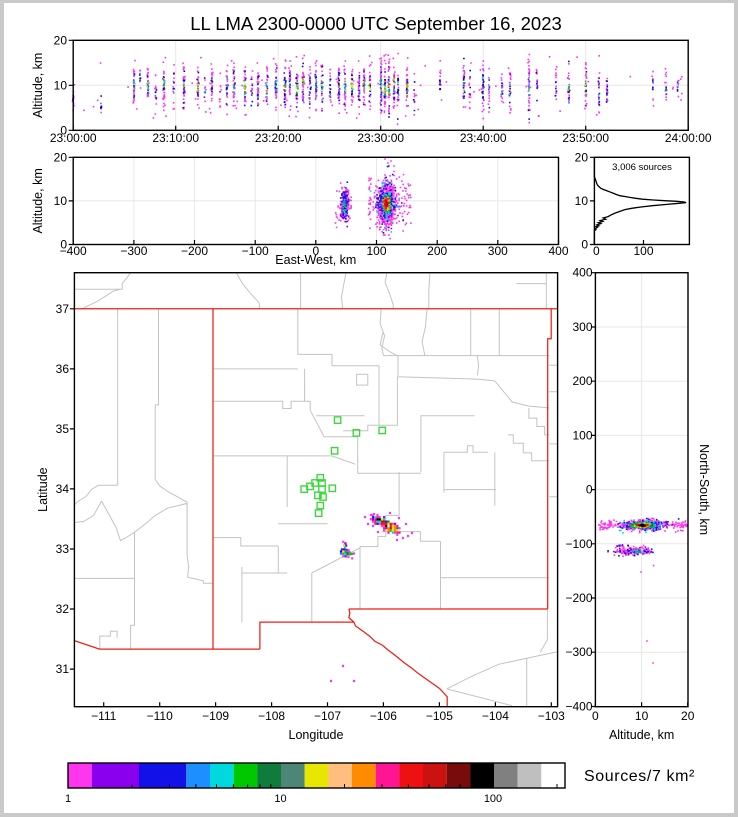 The height and width of the screenshot is (817, 738). What do you see at coordinates (271, 716) in the screenshot?
I see `svg-text: −108` at bounding box center [271, 716].